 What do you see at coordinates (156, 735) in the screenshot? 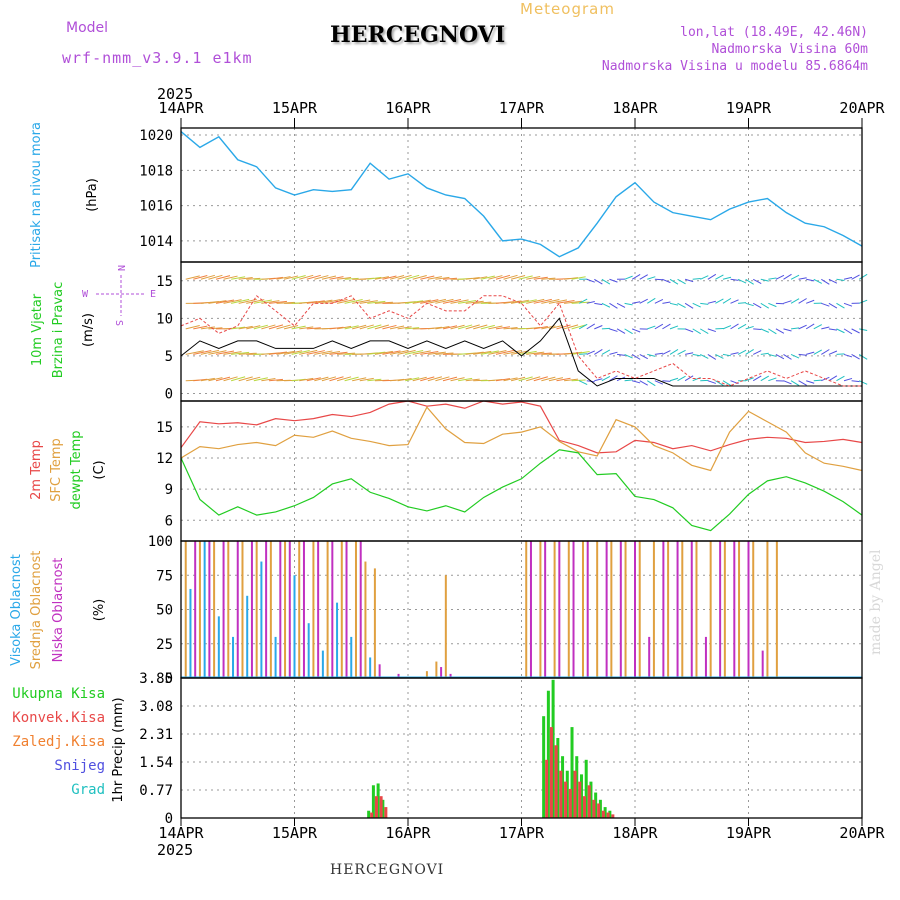
I see `y-tick-label: 2.31` at bounding box center [156, 735].